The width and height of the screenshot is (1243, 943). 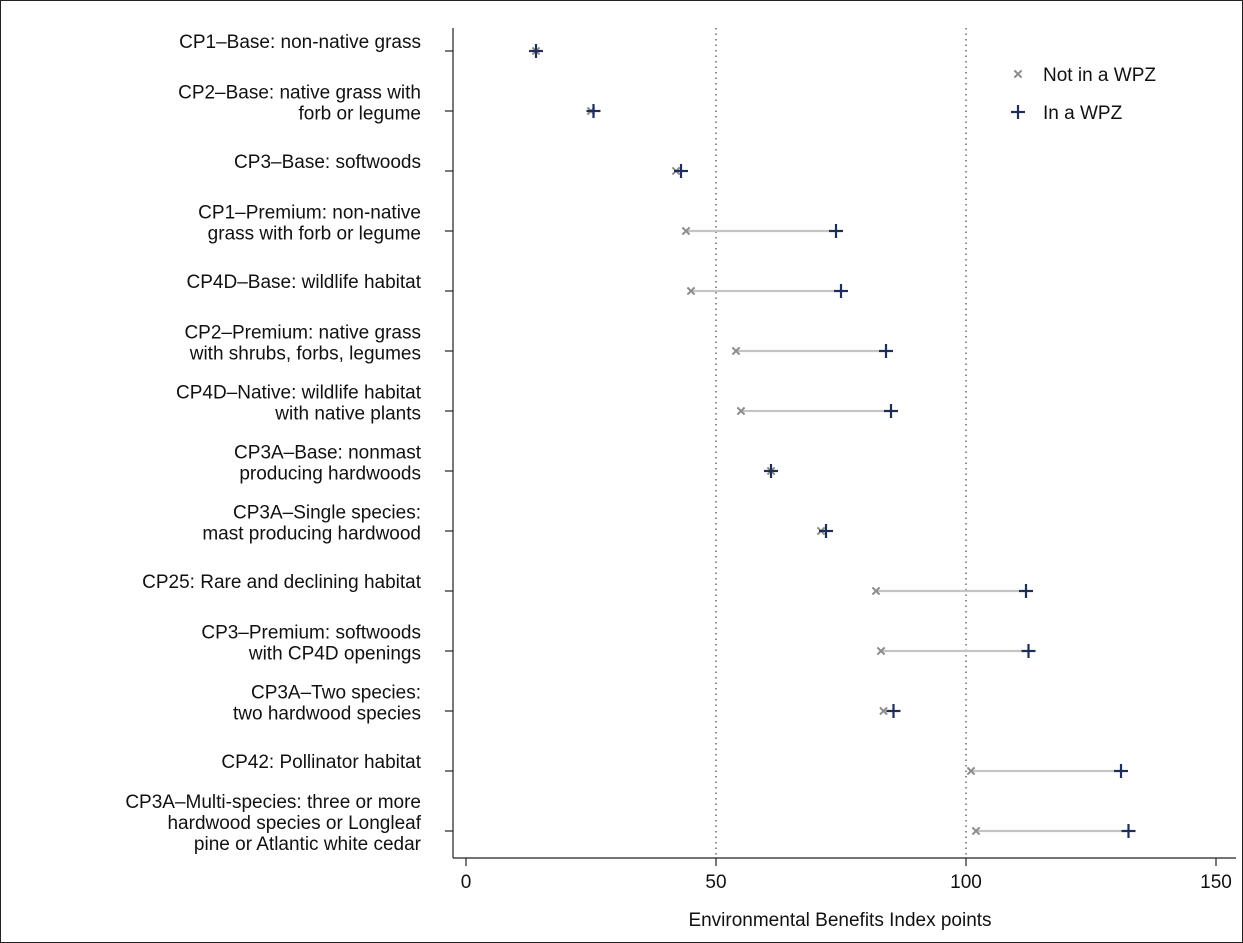 What do you see at coordinates (1099, 75) in the screenshot?
I see `legend-label-not-in-wpz: Not in a WPZ` at bounding box center [1099, 75].